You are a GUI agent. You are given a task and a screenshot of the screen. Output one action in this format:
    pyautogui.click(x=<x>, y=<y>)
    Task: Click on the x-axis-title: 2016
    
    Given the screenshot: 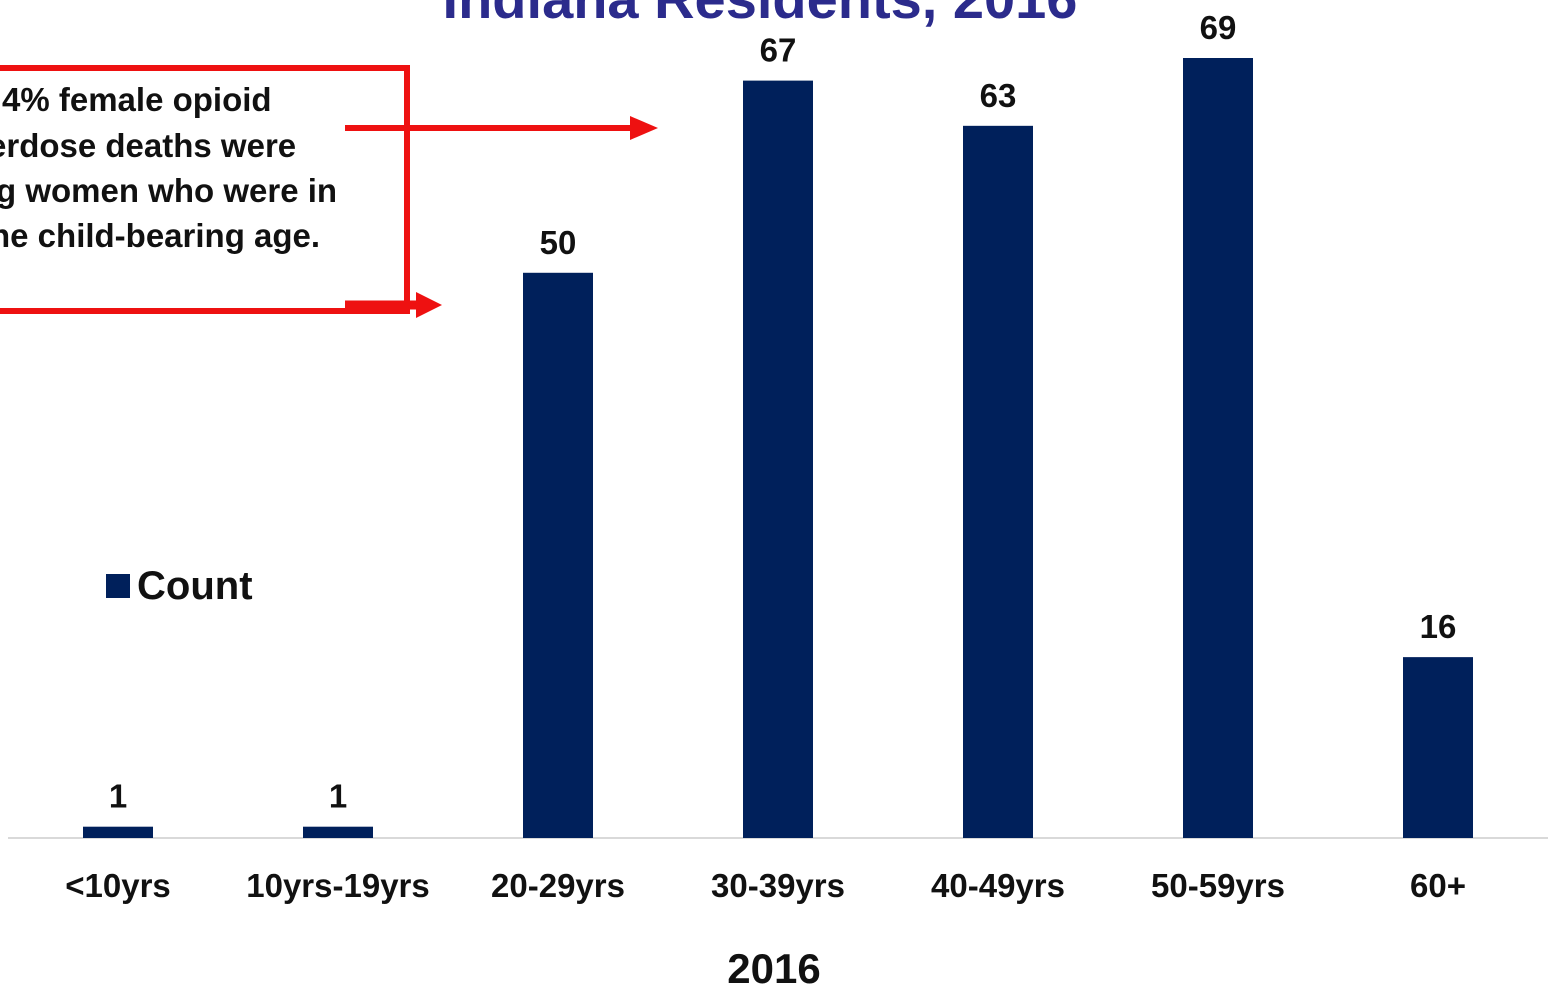 What is the action you would take?
    pyautogui.click(x=773, y=966)
    